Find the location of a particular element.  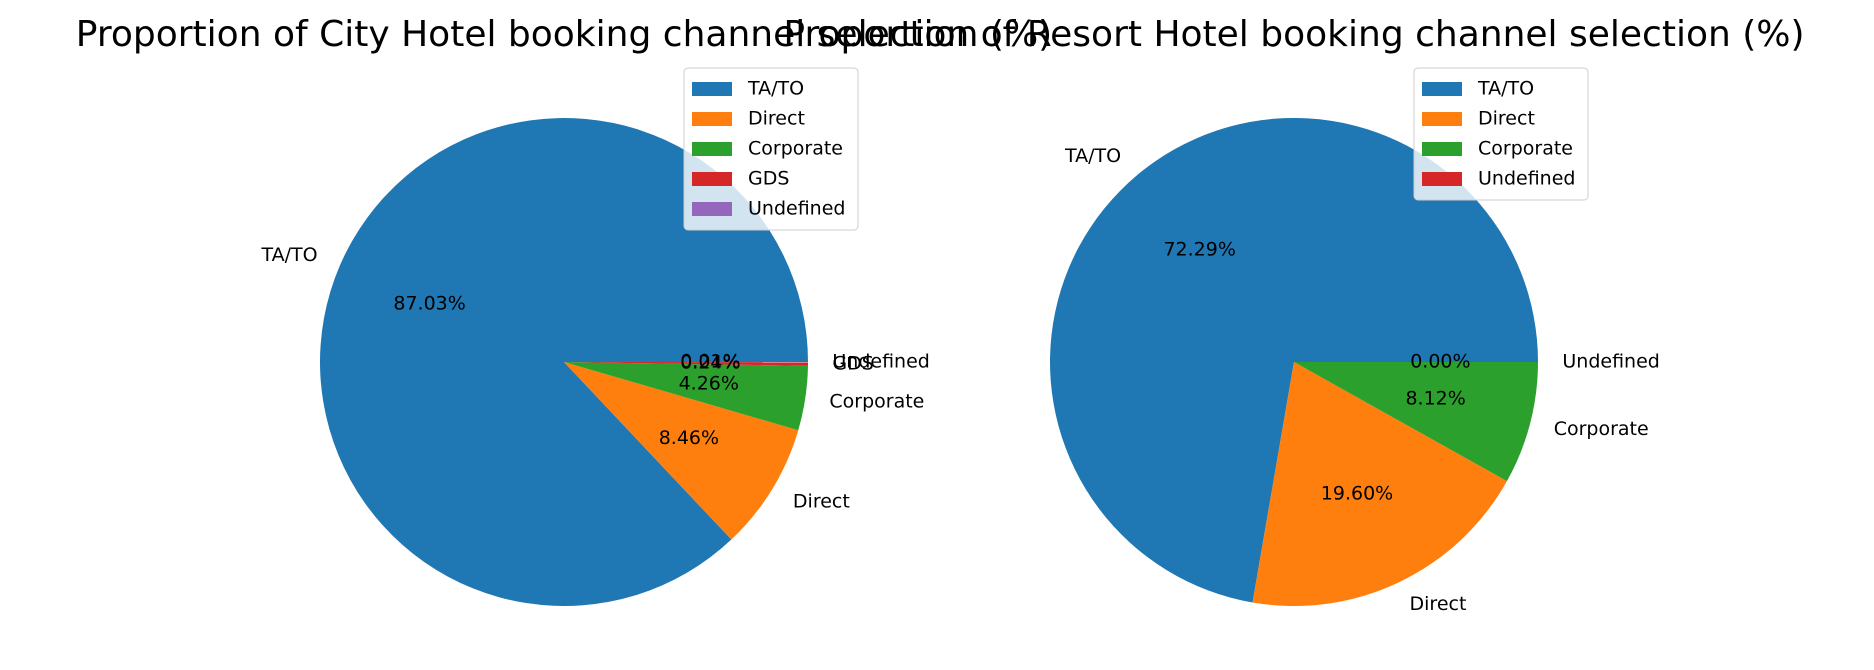

legend: TA/TO Direct Corporate Undefined is located at coordinates (1501, 134).